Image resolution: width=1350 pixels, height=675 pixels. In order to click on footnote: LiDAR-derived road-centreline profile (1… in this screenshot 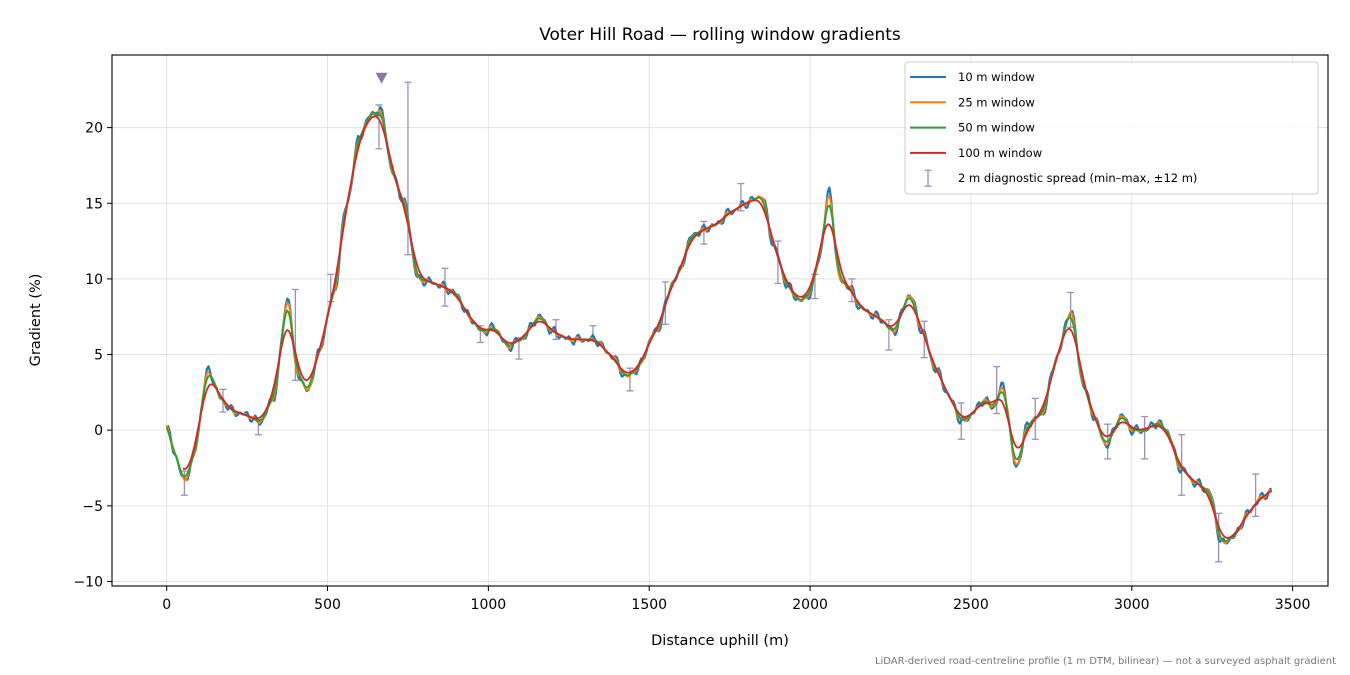, I will do `click(1105, 661)`.